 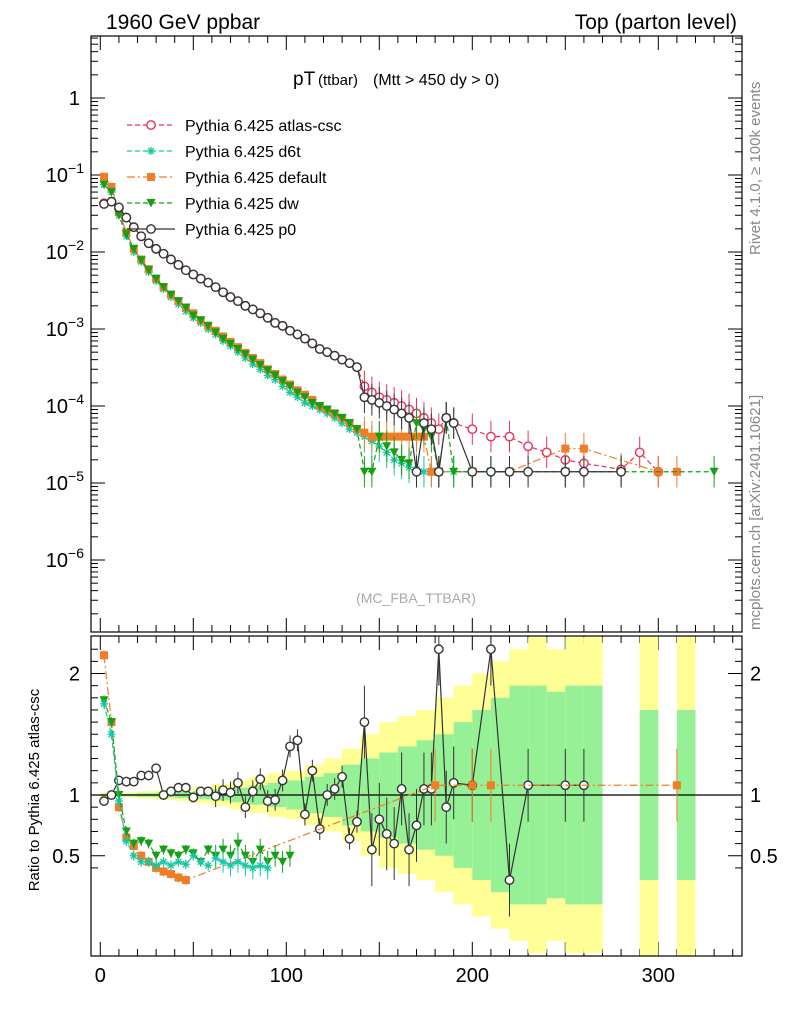 What do you see at coordinates (57, 561) in the screenshot?
I see `ytick-base: 10` at bounding box center [57, 561].